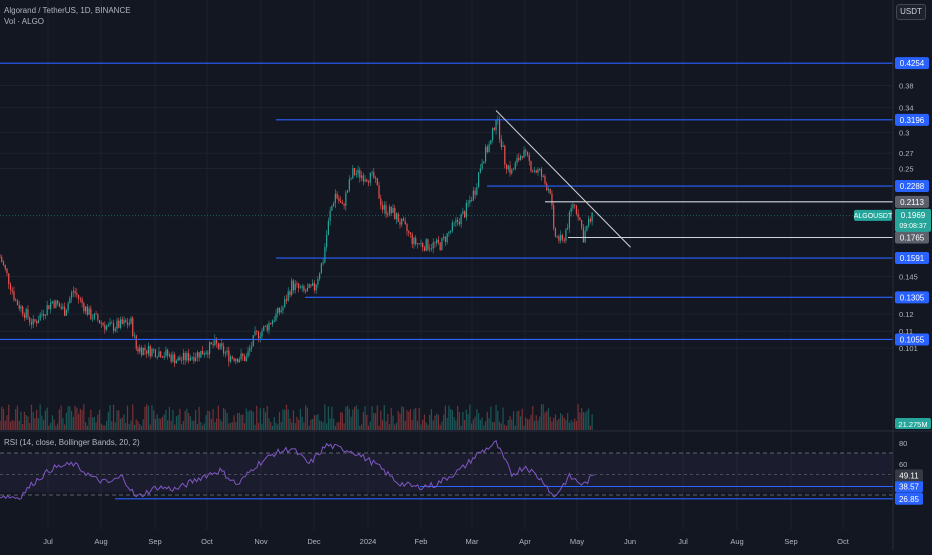 The image size is (932, 555). Describe the element at coordinates (912, 63) in the screenshot. I see `price-level-label: 0.4254` at that location.